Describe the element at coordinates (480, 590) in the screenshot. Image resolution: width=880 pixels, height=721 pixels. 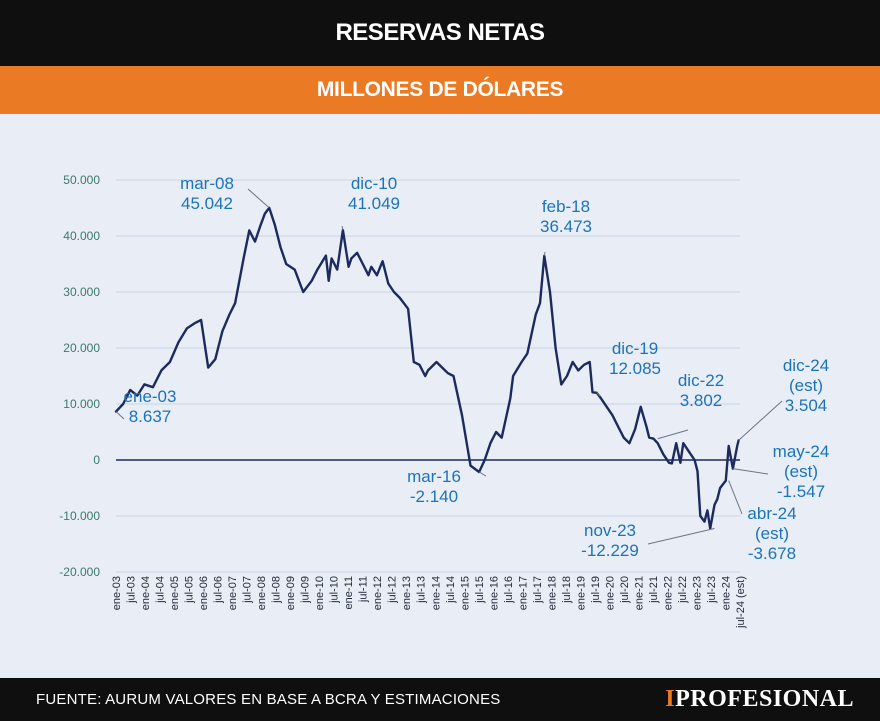
I see `x-tick-label: jul-15` at that location.